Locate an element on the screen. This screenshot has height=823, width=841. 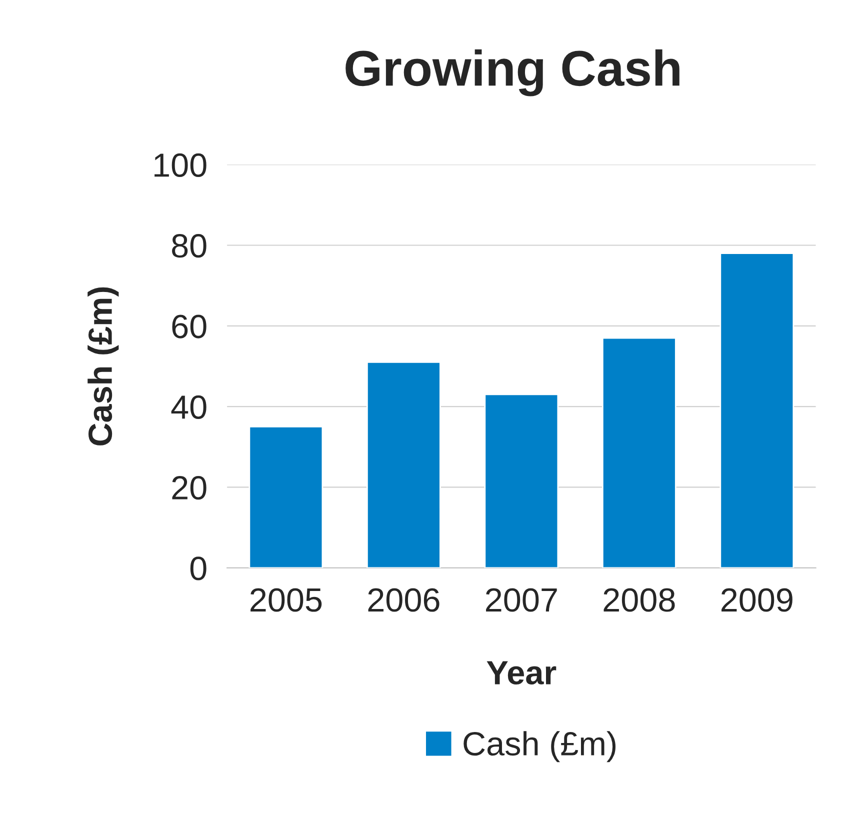
y-tick-label: 60 is located at coordinates (189, 326).